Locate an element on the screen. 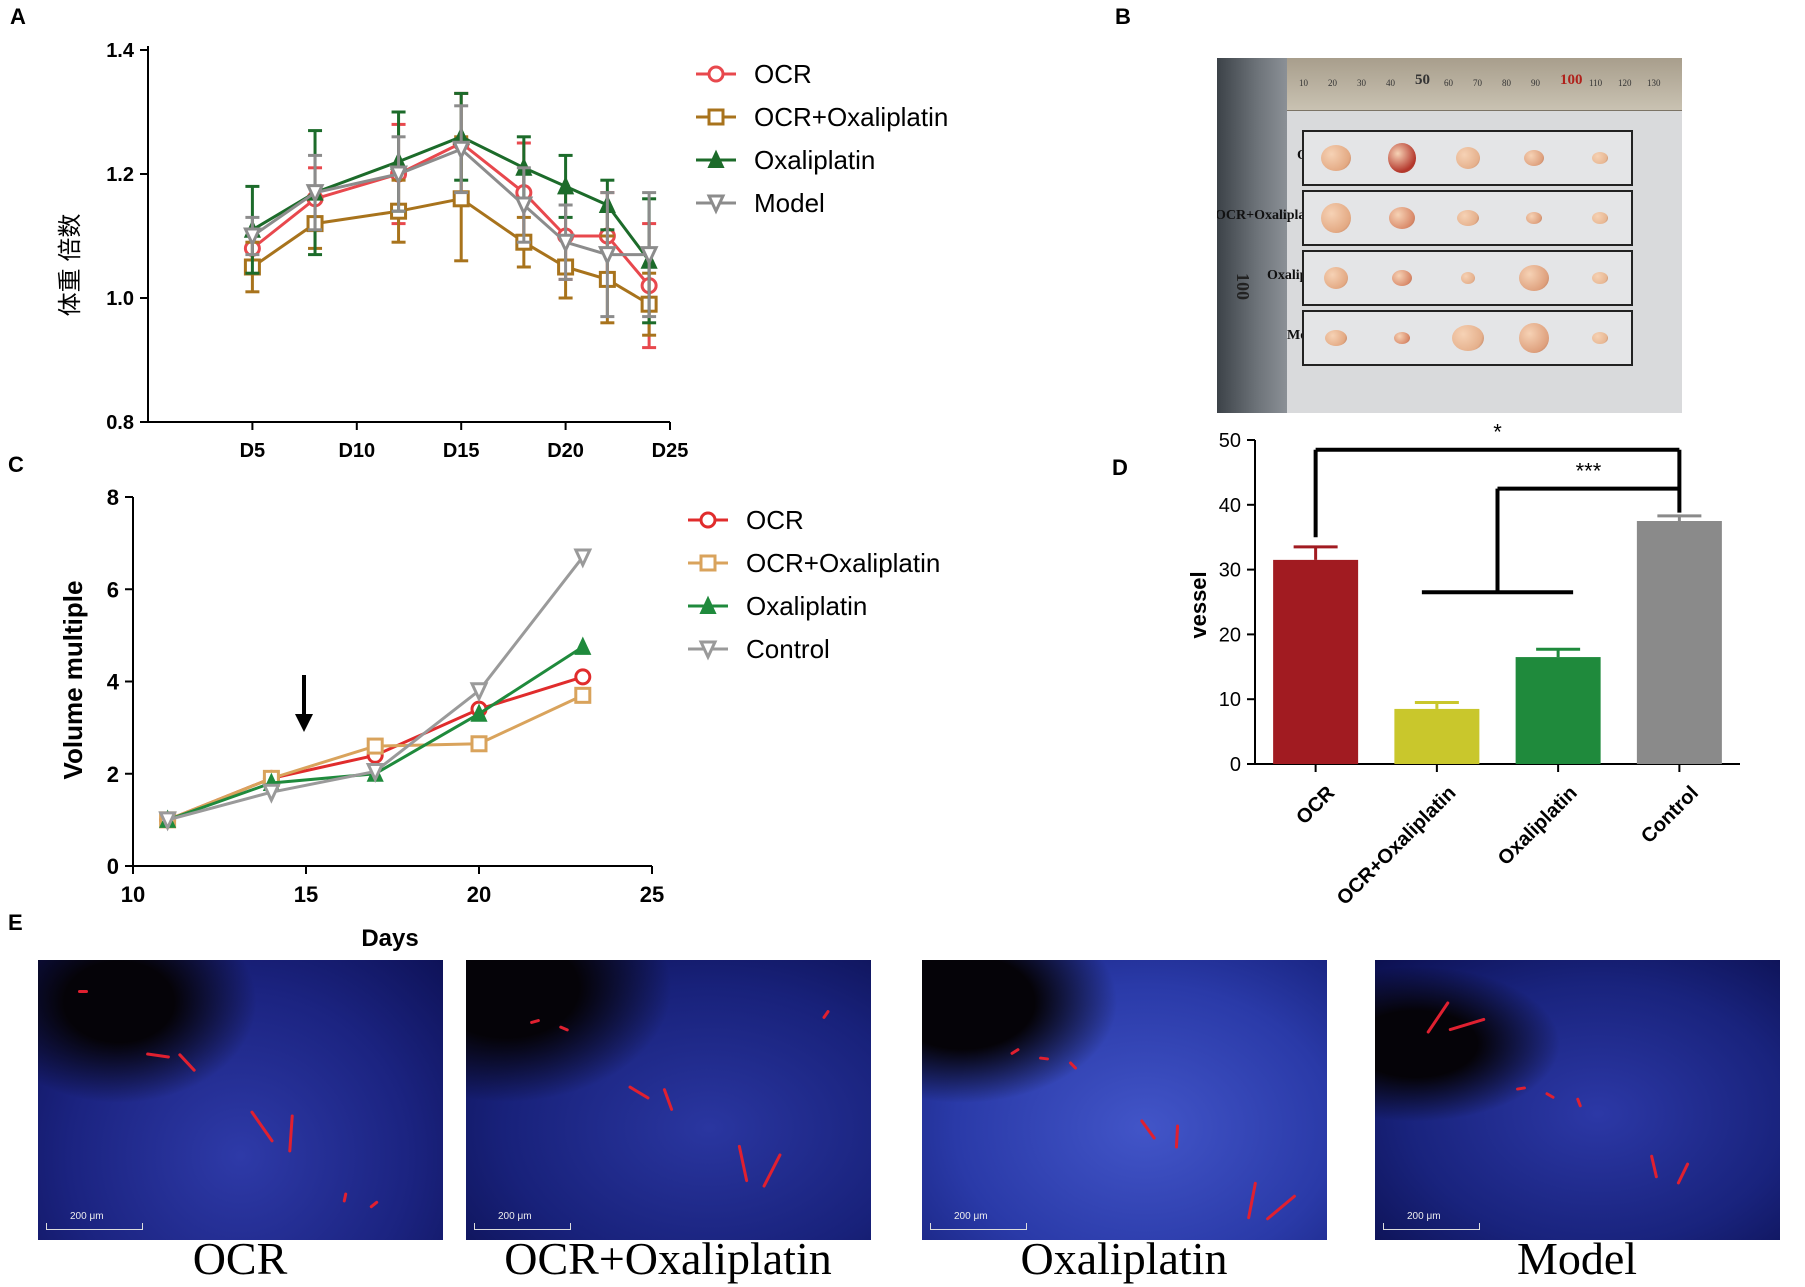 The width and height of the screenshot is (1805, 1287). panel-letter-c: C is located at coordinates (16, 464).